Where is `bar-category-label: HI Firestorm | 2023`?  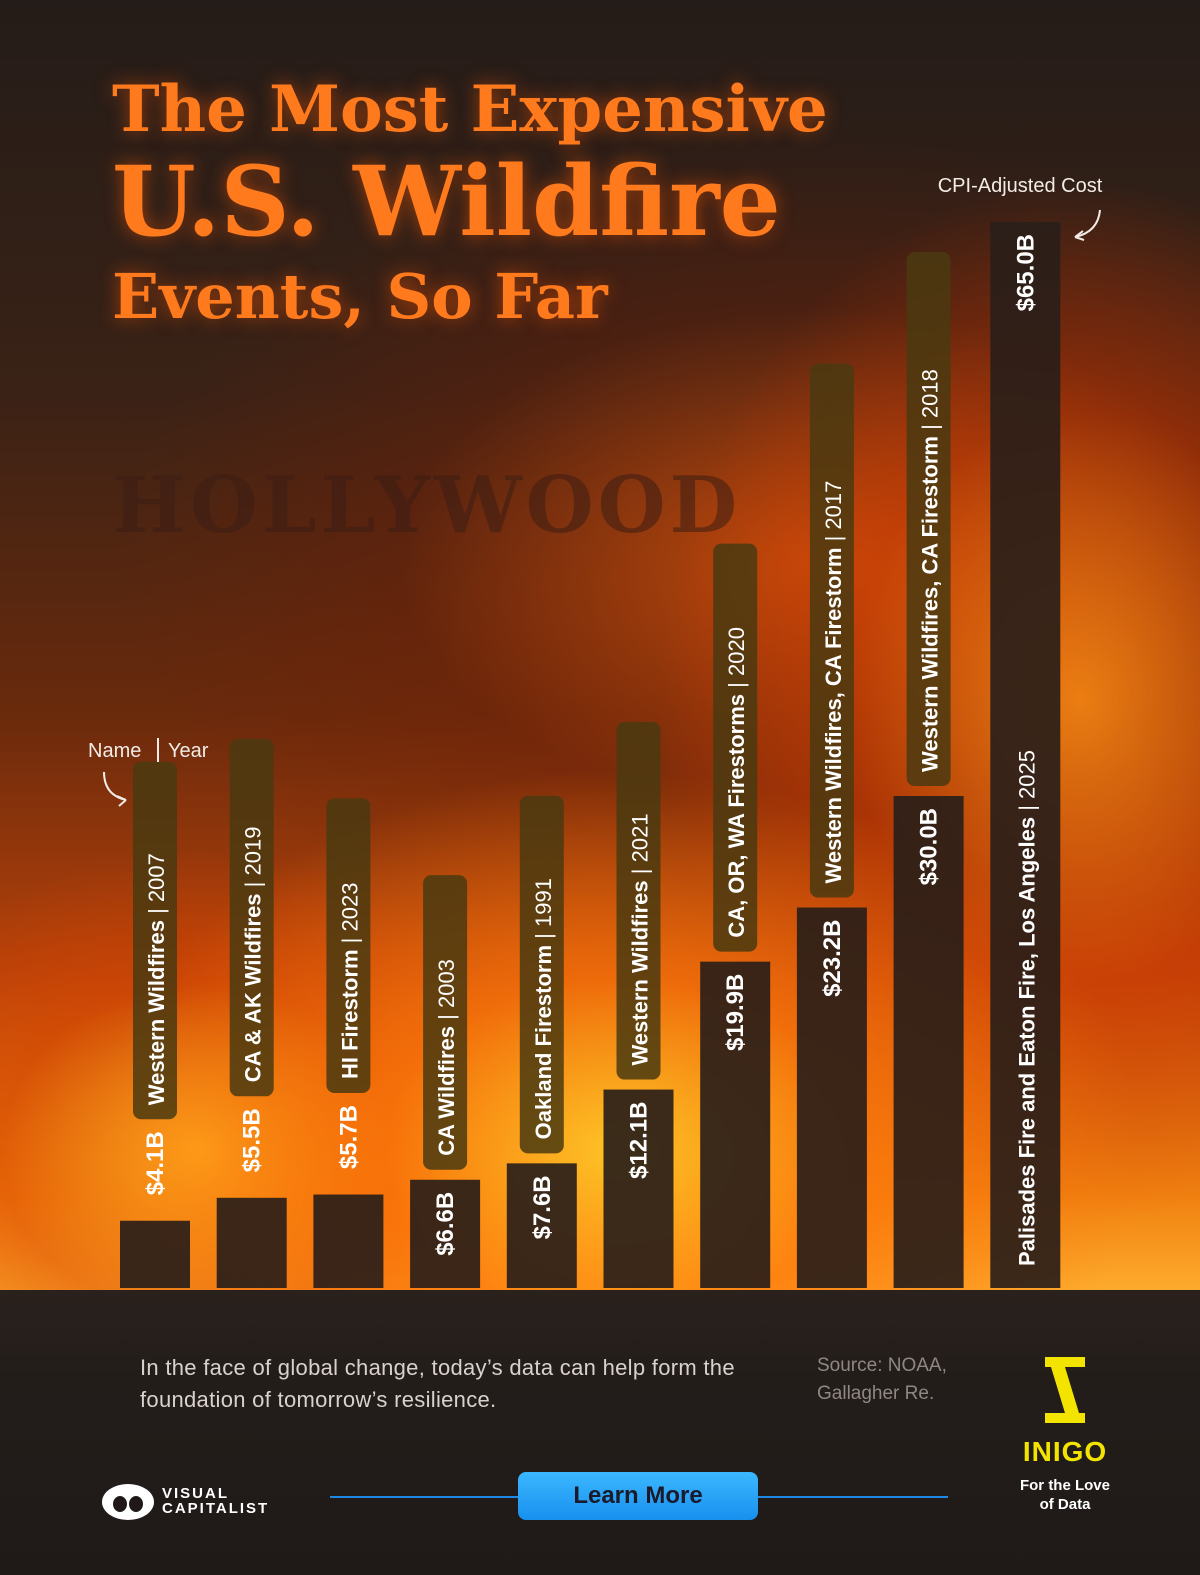 bar-category-label: HI Firestorm | 2023 is located at coordinates (349, 981).